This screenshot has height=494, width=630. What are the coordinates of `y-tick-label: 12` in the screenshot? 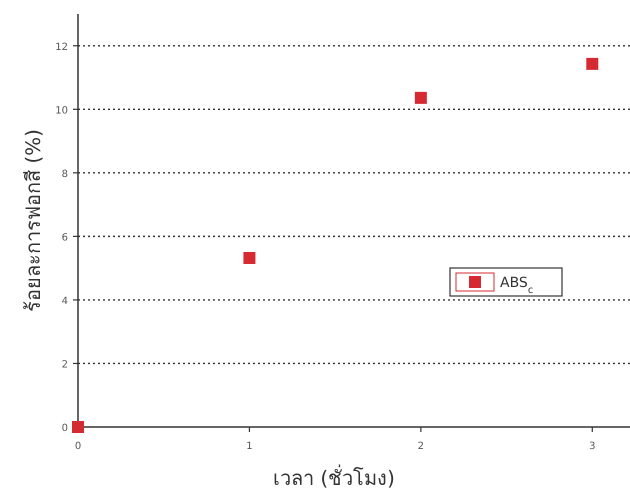 It's located at (61, 47).